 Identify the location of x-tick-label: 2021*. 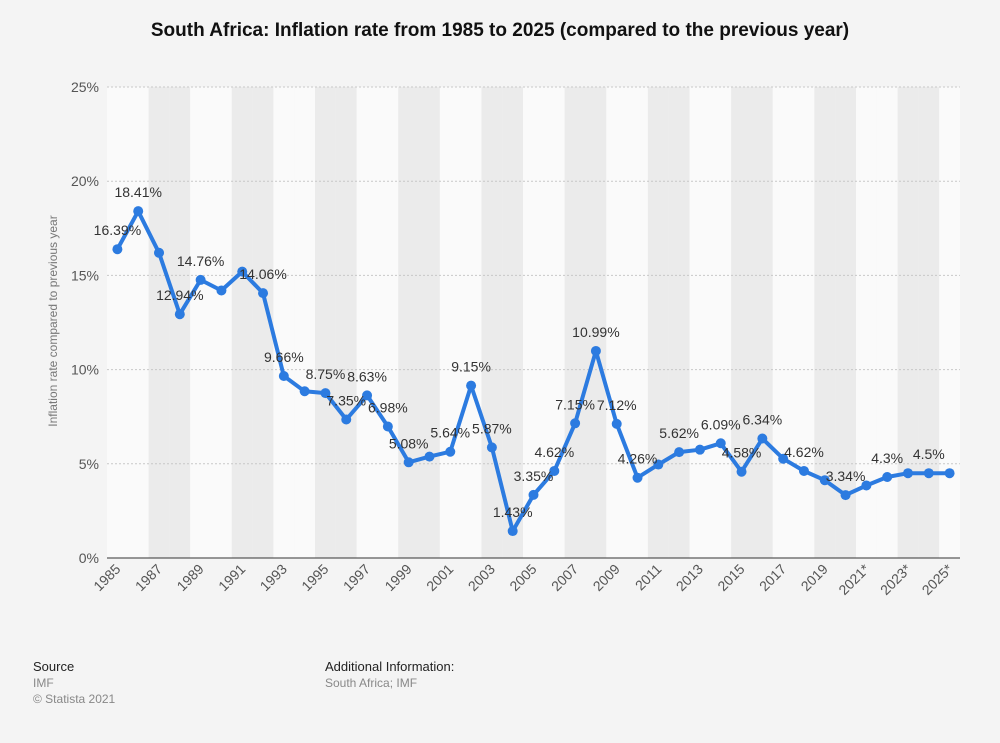
(854, 579).